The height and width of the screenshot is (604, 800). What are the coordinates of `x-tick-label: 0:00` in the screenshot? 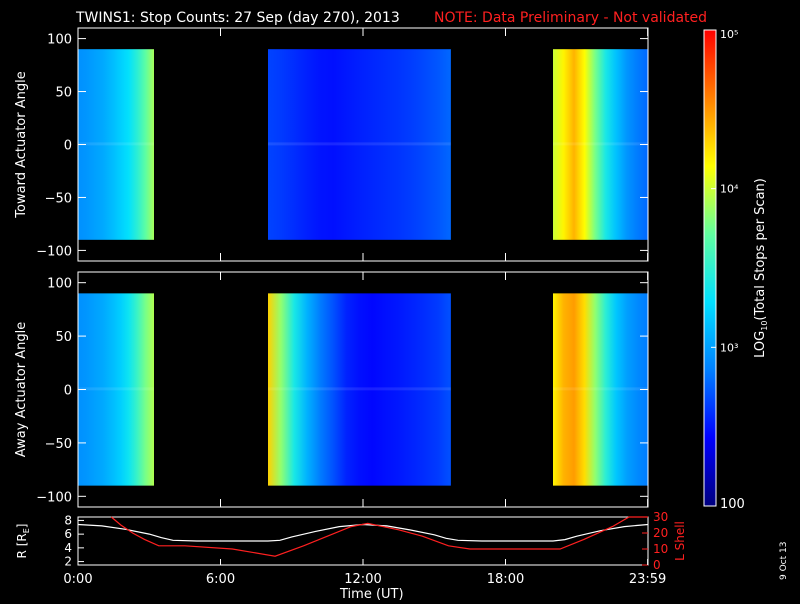 It's located at (77, 579).